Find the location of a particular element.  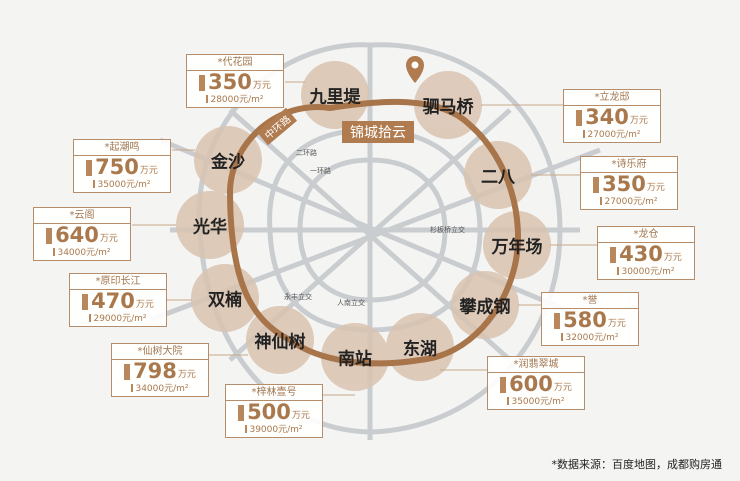

project-price-card: *代花园 350 万元 28000元/m² is located at coordinates (235, 81).